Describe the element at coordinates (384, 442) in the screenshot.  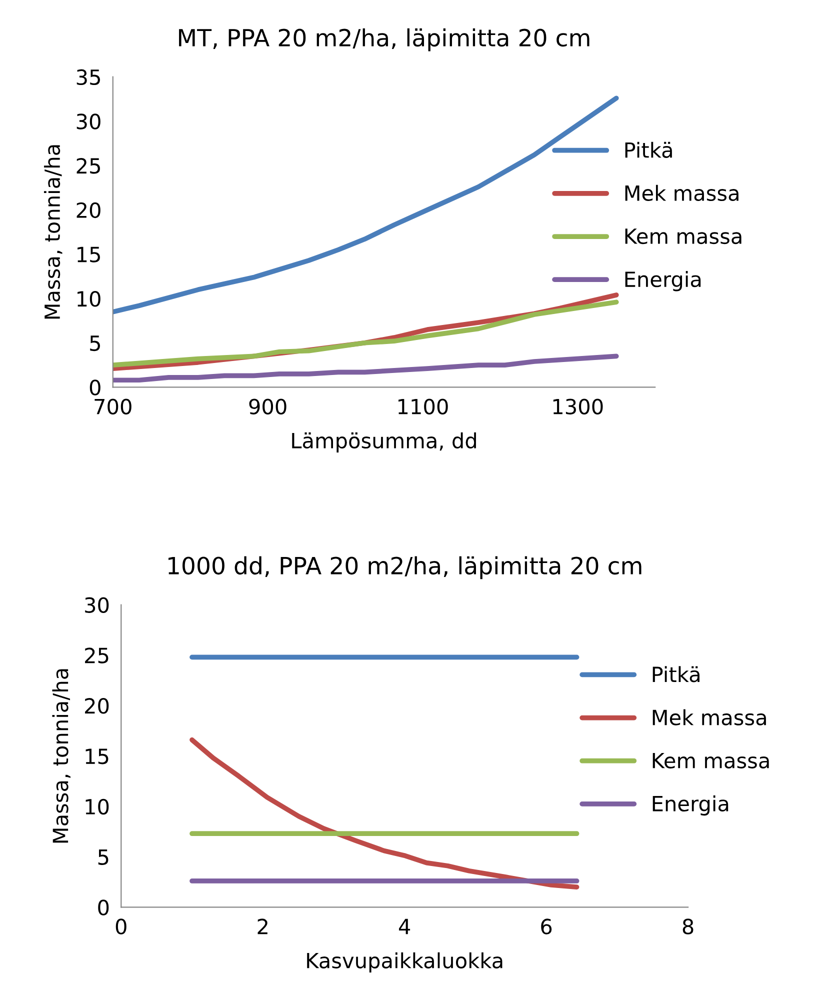
I see `x-axis-title: Lämpösumma, dd` at that location.